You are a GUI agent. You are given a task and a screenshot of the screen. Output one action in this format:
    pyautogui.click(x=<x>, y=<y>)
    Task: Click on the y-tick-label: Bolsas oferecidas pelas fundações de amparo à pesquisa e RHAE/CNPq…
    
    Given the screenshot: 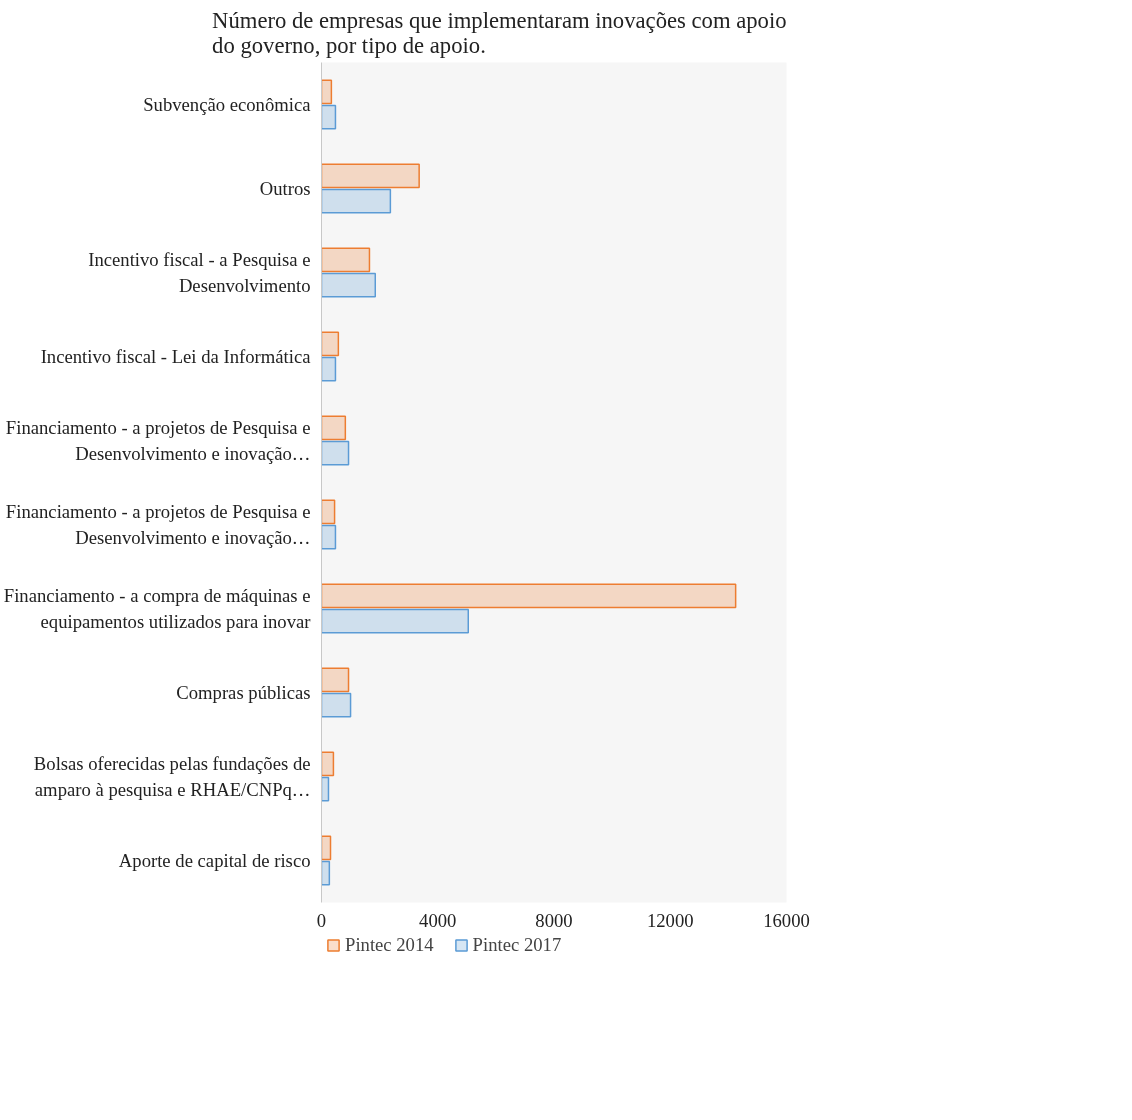 What is the action you would take?
    pyautogui.click(x=172, y=776)
    